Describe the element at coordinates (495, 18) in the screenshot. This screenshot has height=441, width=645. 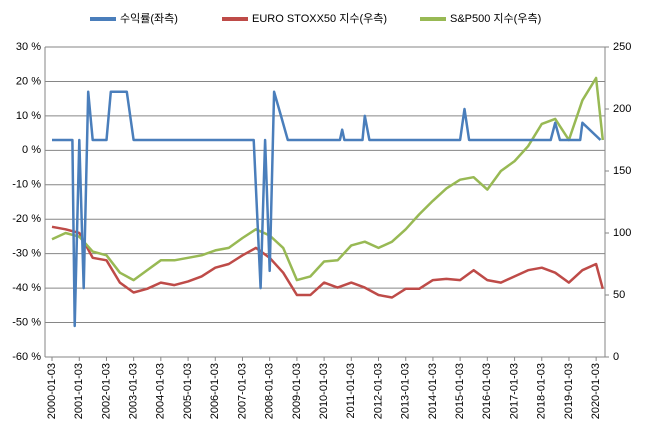
I see `legend-label: S&P500 지수(우측)` at that location.